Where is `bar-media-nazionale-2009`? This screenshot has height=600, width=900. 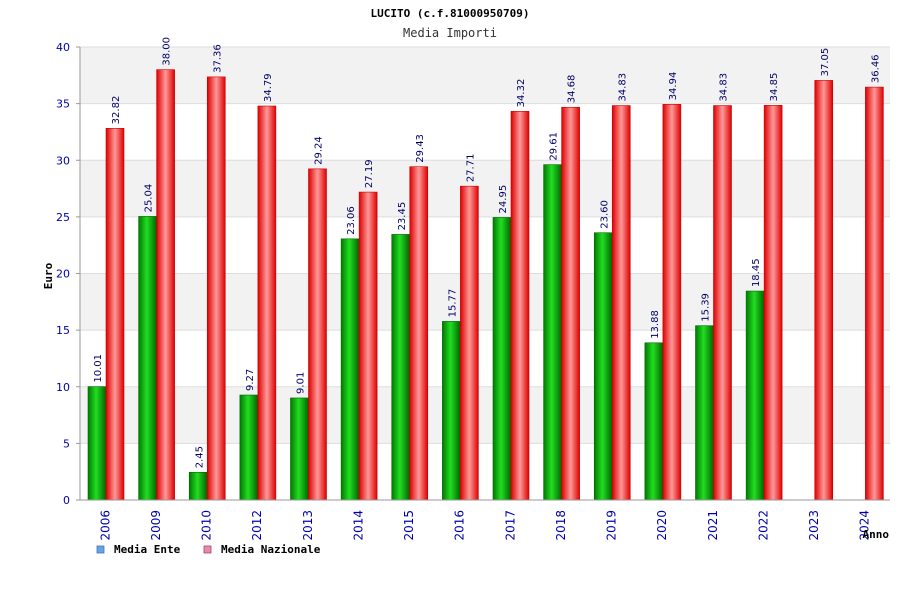
bar-media-nazionale-2009 is located at coordinates (165, 285).